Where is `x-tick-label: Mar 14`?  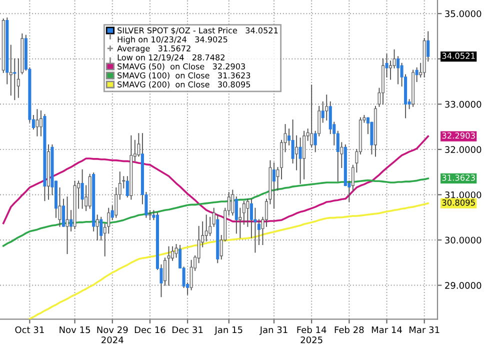
x-tick-label: Mar 14 is located at coordinates (387, 330).